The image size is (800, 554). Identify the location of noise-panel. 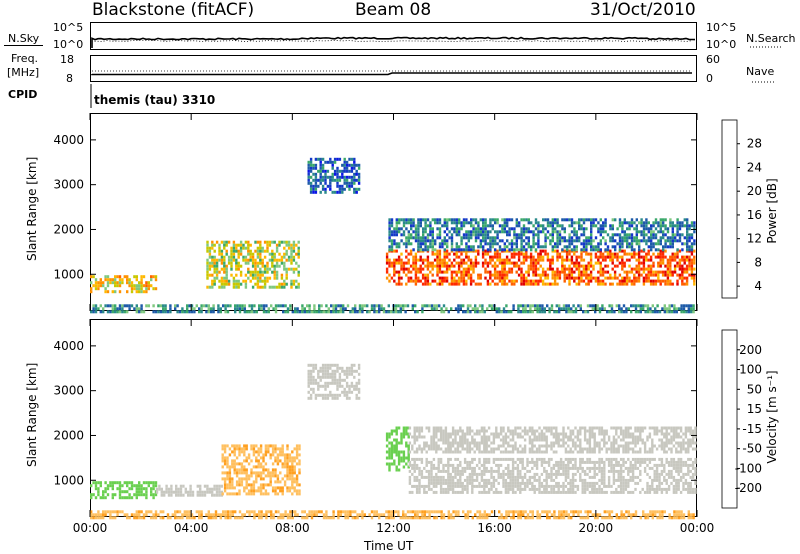
(393, 36).